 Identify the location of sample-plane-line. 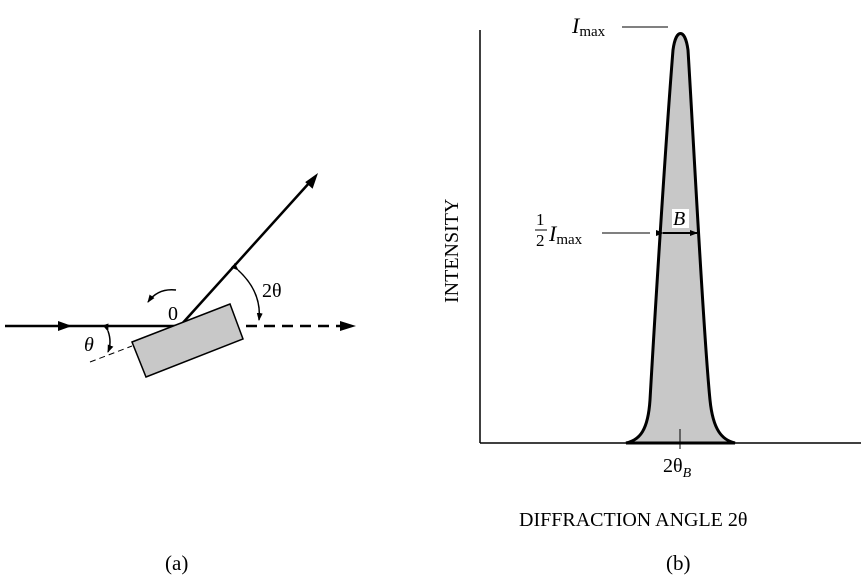
(111, 354).